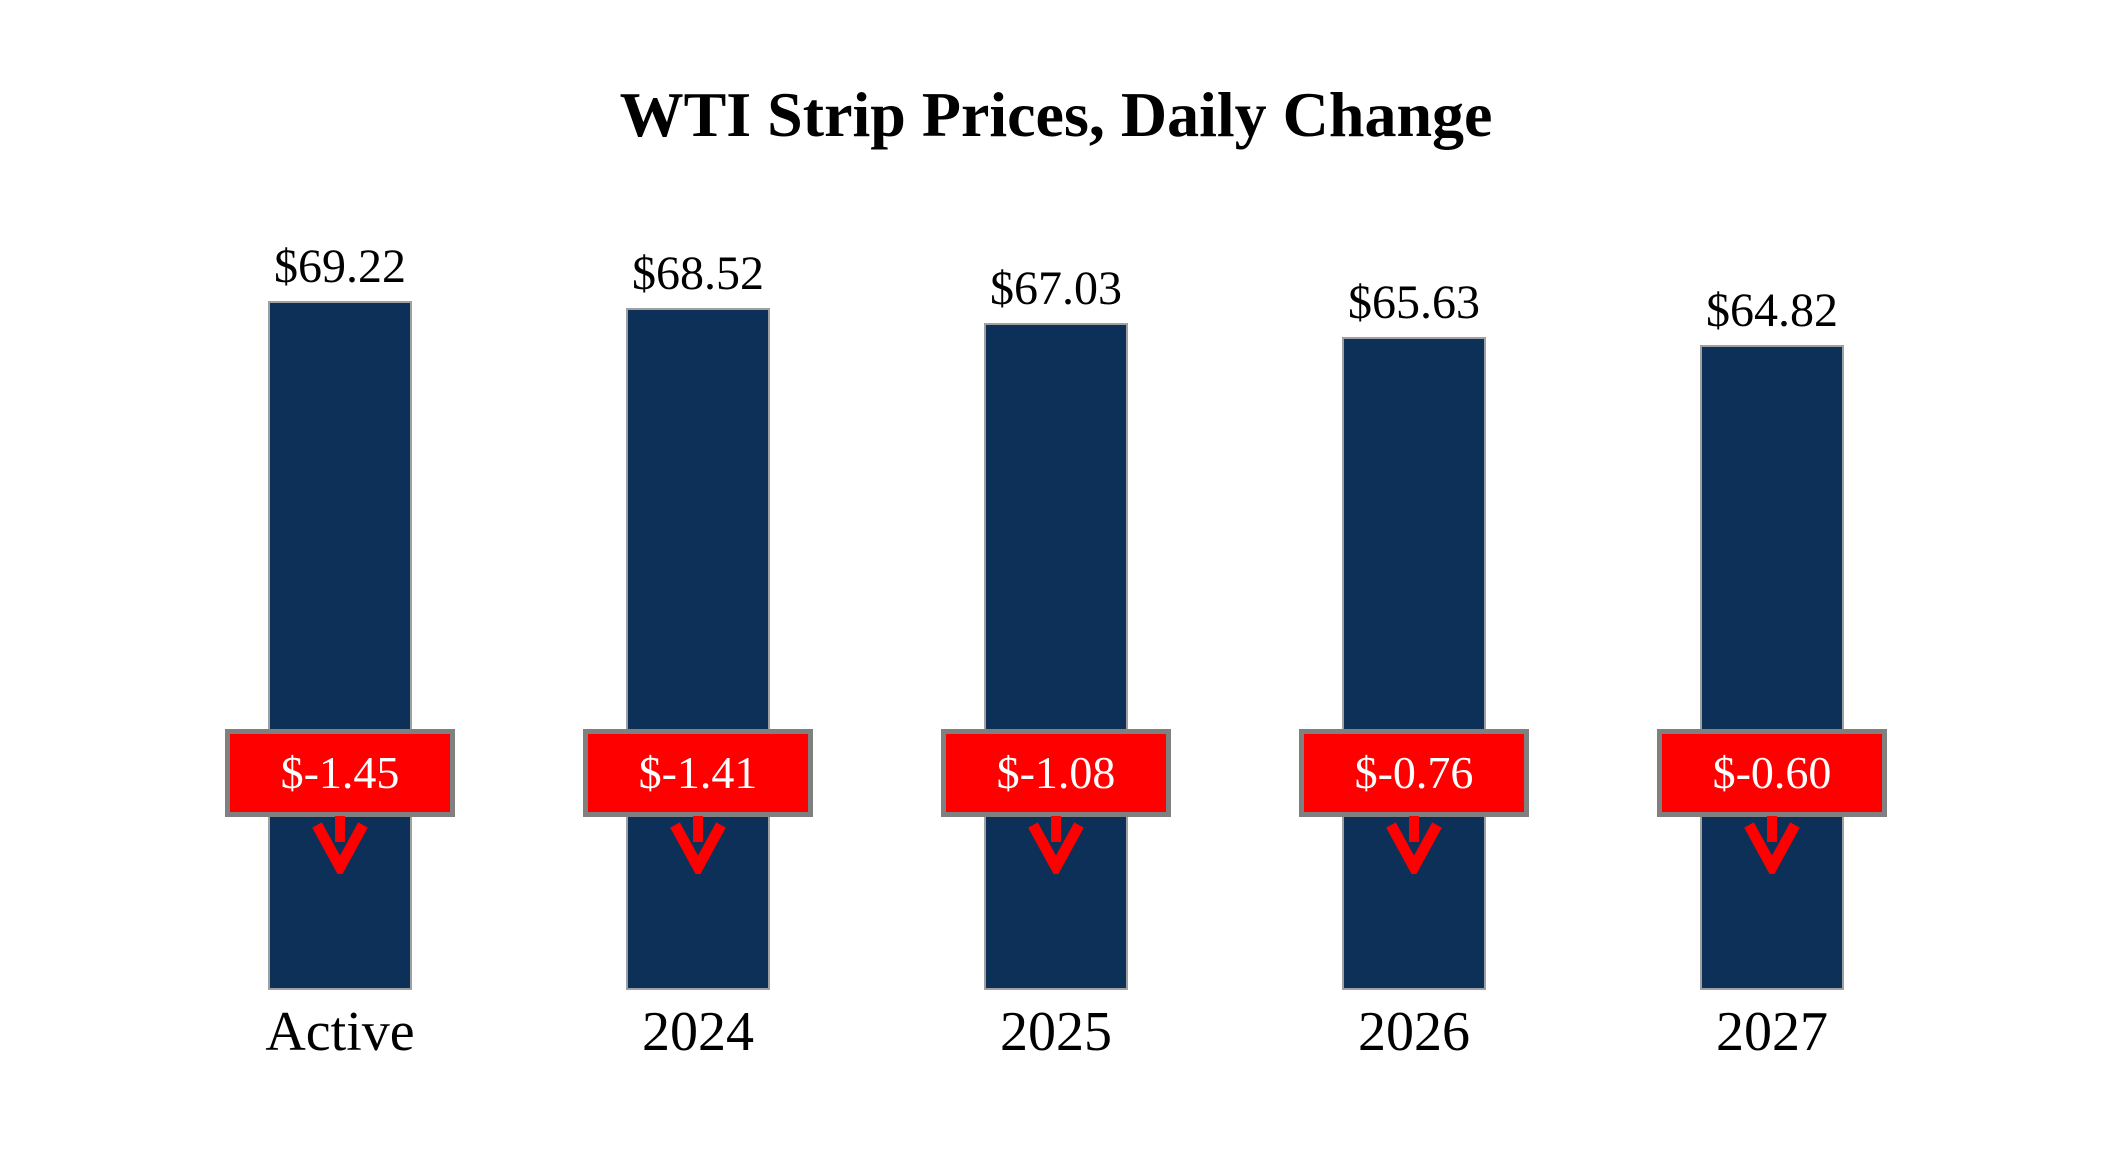  Describe the element at coordinates (698, 273) in the screenshot. I see `bar-value-label: $68.52` at that location.